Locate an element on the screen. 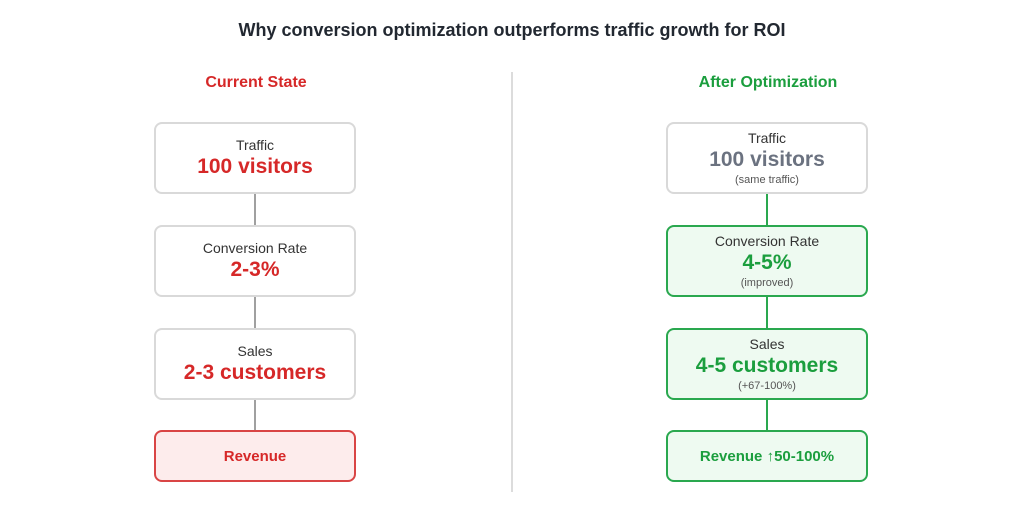 The image size is (1024, 512). optimized-conversion-value: 4-5% is located at coordinates (767, 262).